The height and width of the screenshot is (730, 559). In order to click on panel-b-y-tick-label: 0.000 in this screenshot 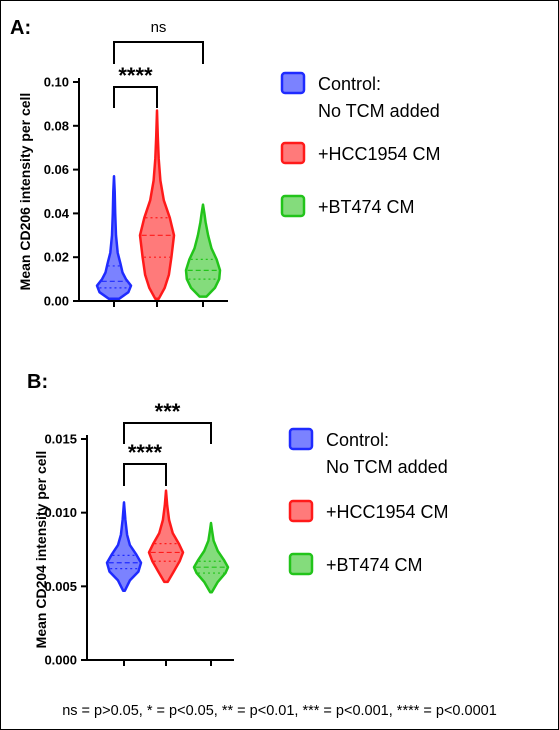, I will do `click(60, 660)`.